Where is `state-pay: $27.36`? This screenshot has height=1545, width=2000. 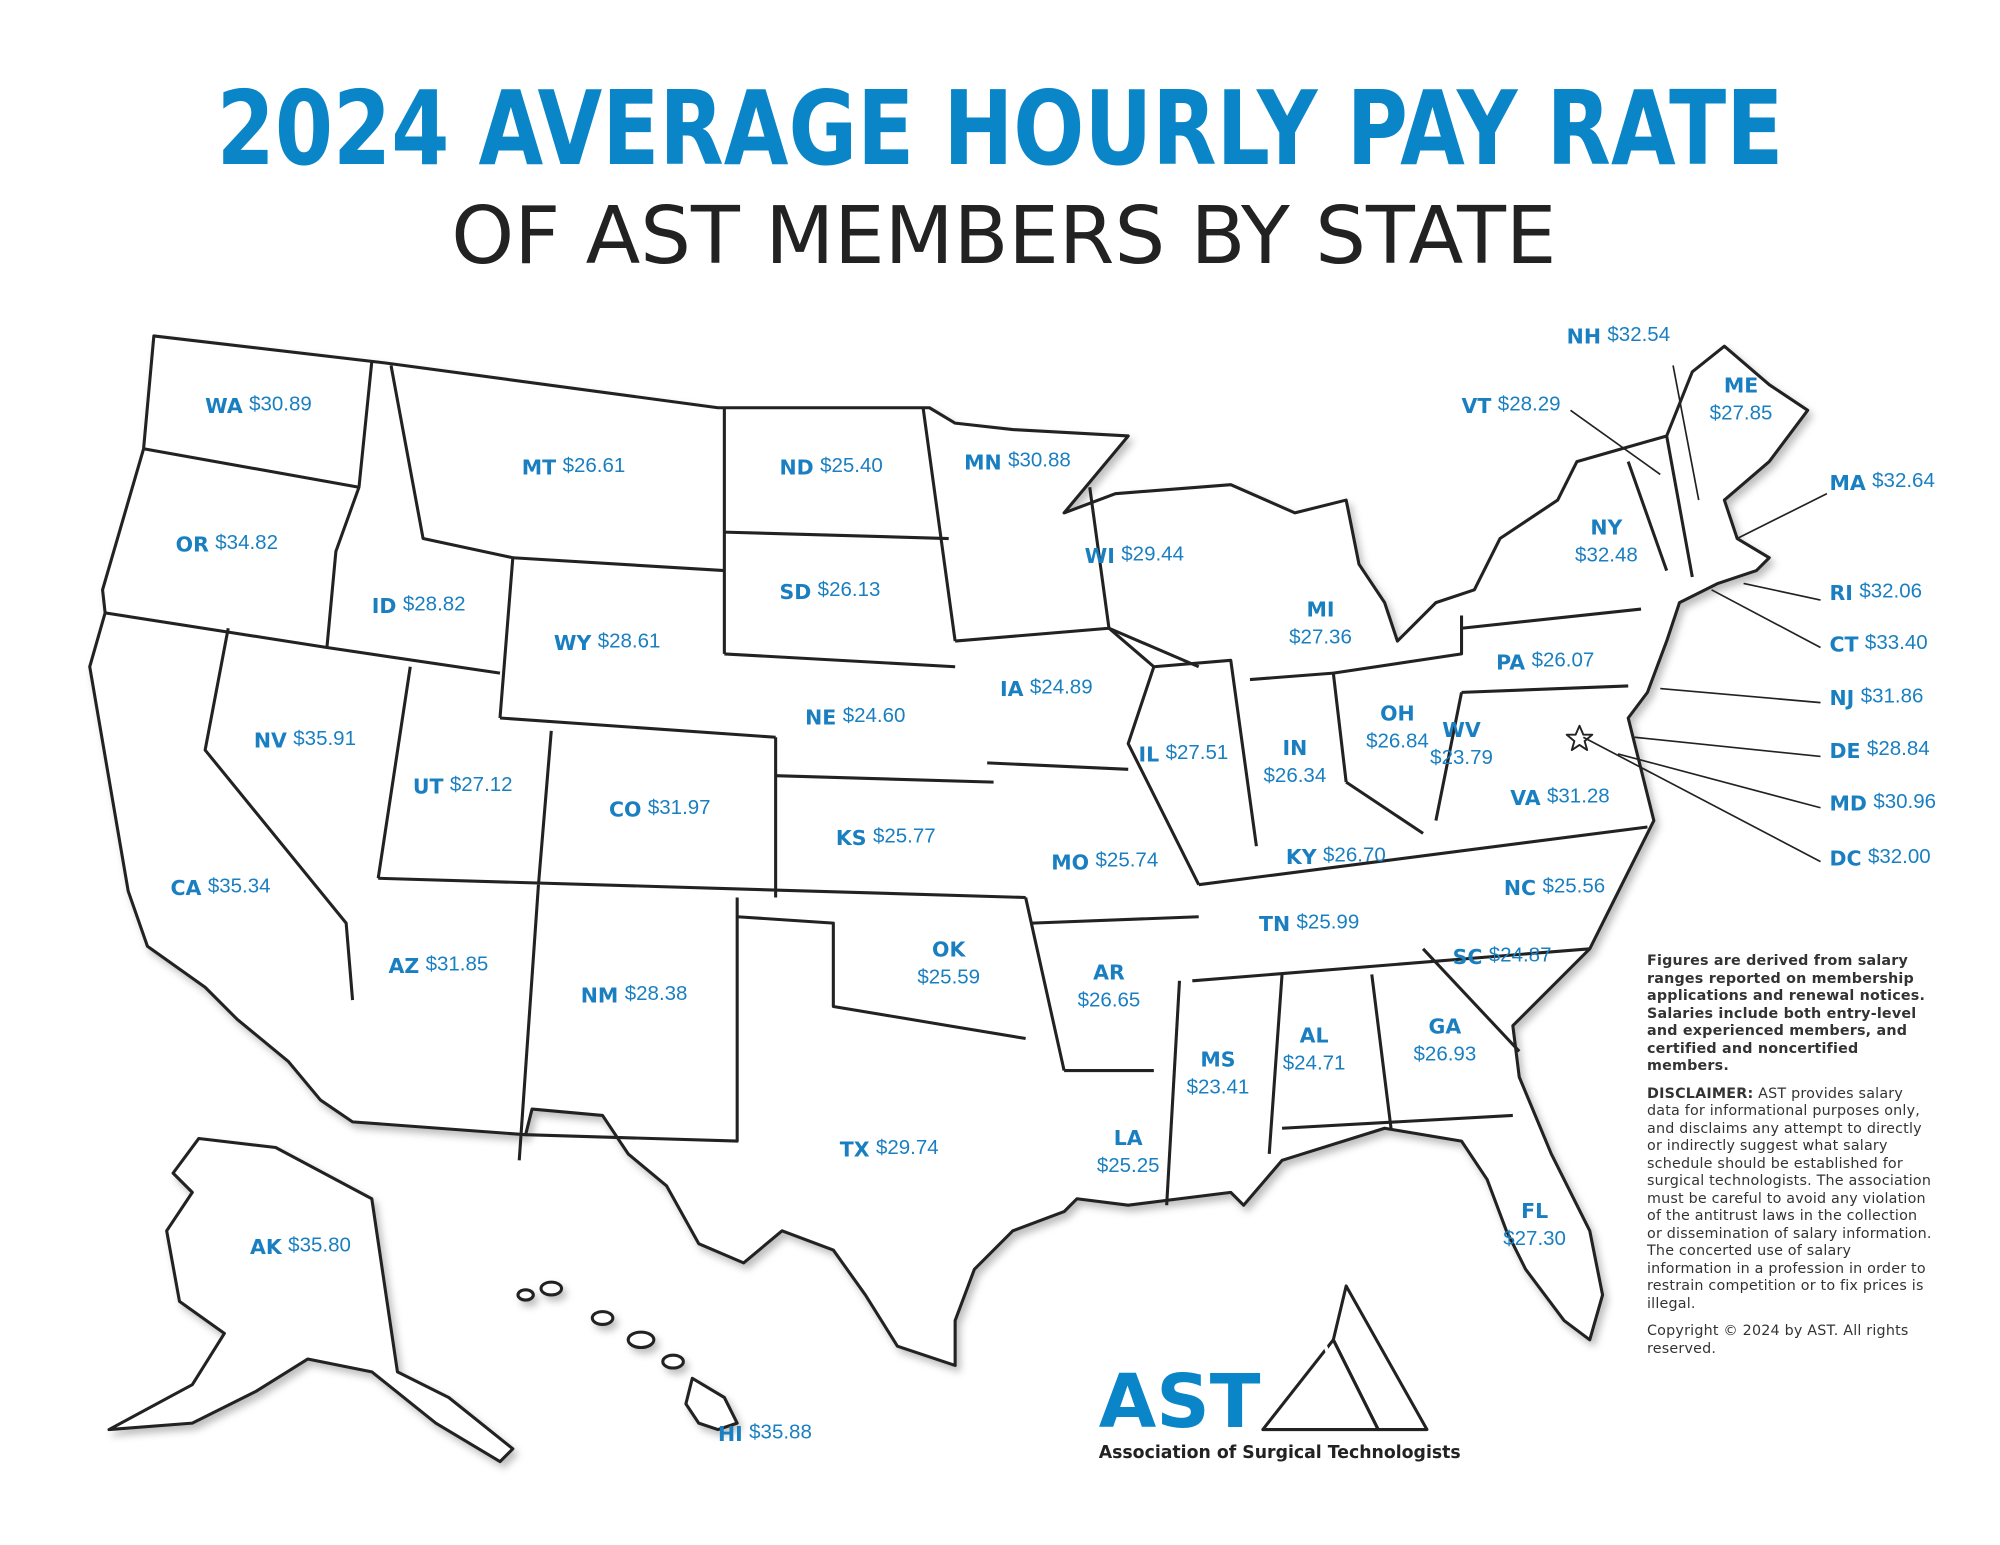 state-pay: $27.36 is located at coordinates (1320, 637).